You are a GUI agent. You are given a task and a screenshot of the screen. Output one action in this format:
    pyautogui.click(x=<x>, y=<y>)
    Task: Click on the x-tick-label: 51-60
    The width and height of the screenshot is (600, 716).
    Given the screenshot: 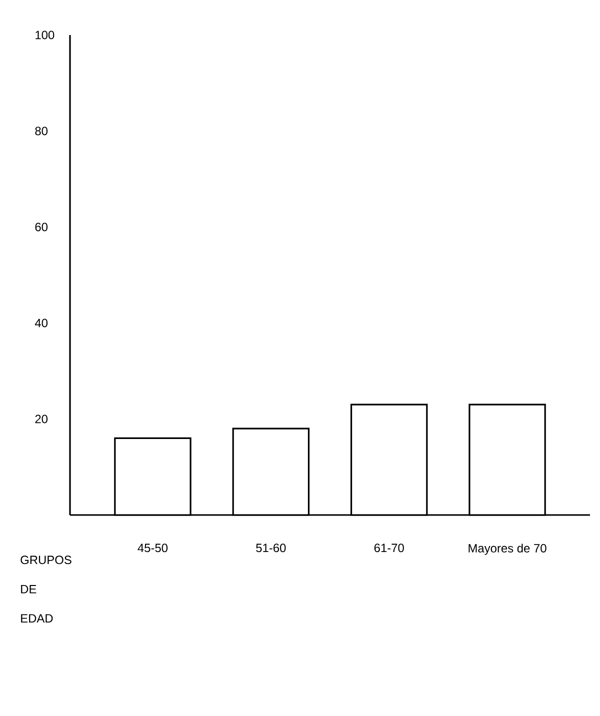 What is the action you would take?
    pyautogui.click(x=271, y=548)
    